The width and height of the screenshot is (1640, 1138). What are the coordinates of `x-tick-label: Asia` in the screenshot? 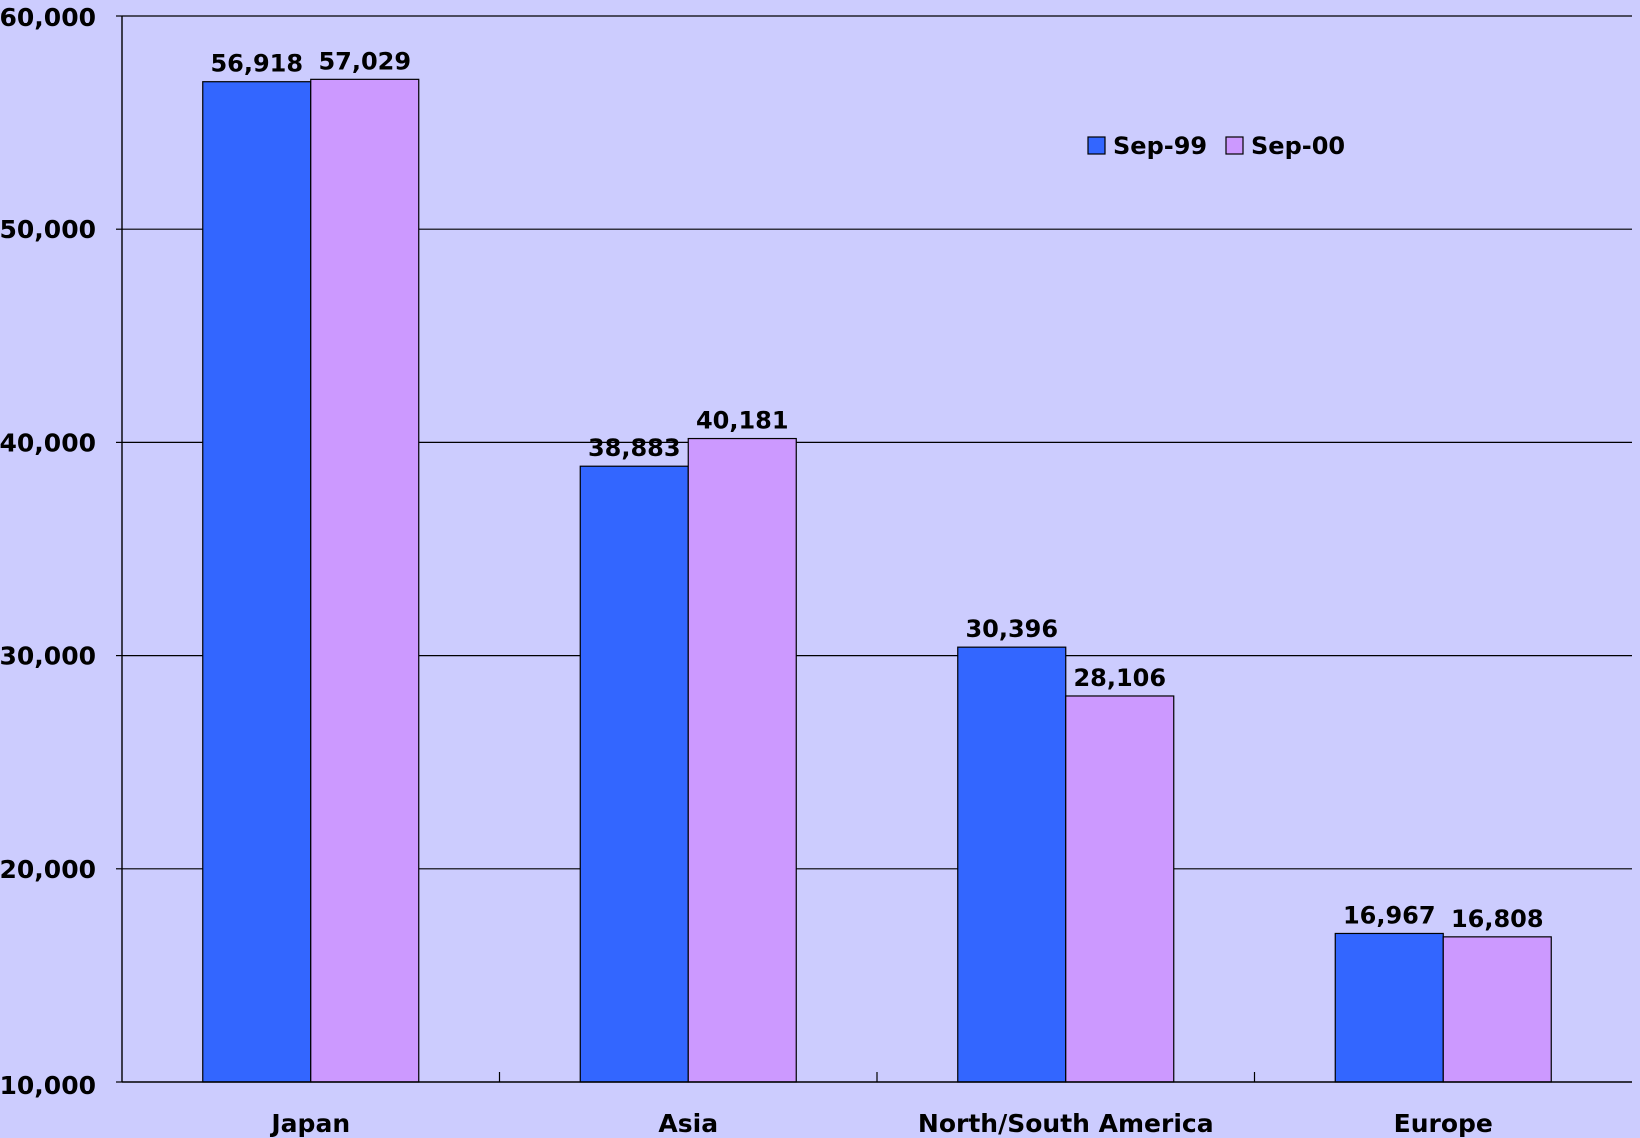 It's located at (688, 1123).